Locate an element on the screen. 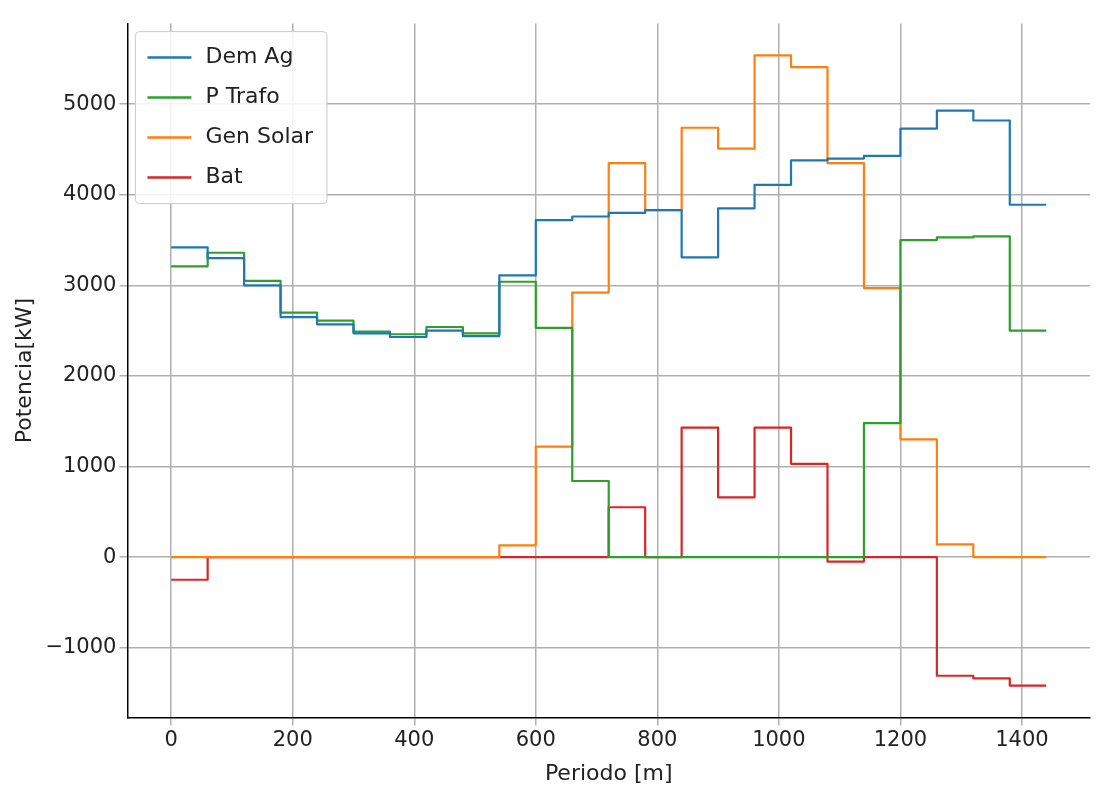 The width and height of the screenshot is (1102, 799). y-tick-label: 4000 is located at coordinates (89, 193).